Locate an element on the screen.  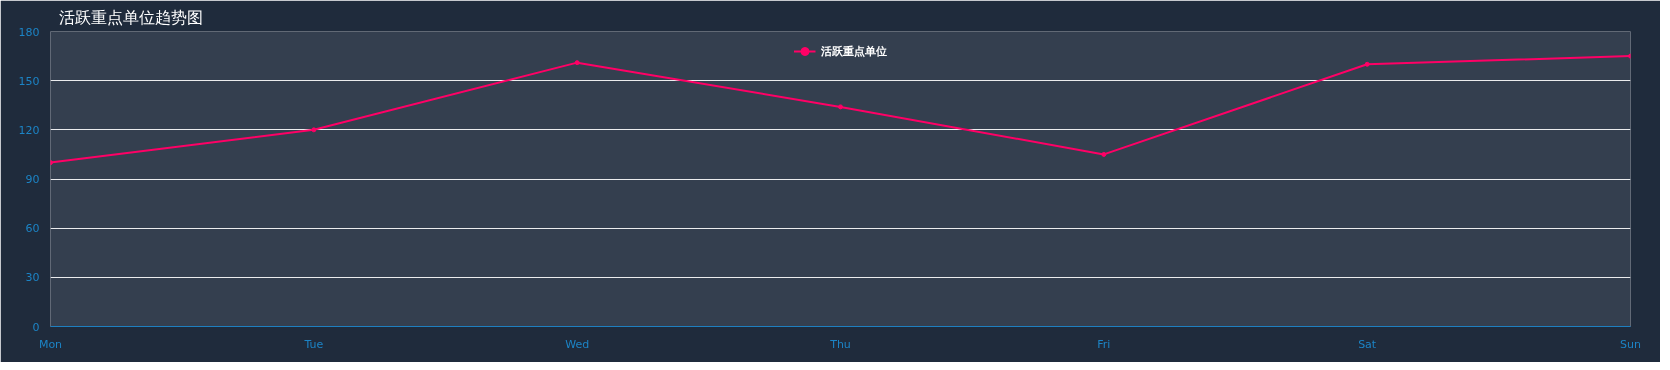
y-tick-label: 30 is located at coordinates (32, 278).